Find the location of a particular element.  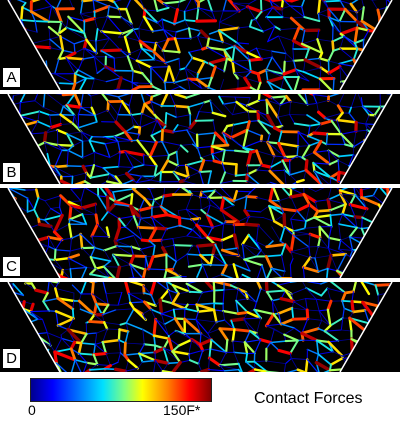

colorbar-min-label: 0 is located at coordinates (32, 410).